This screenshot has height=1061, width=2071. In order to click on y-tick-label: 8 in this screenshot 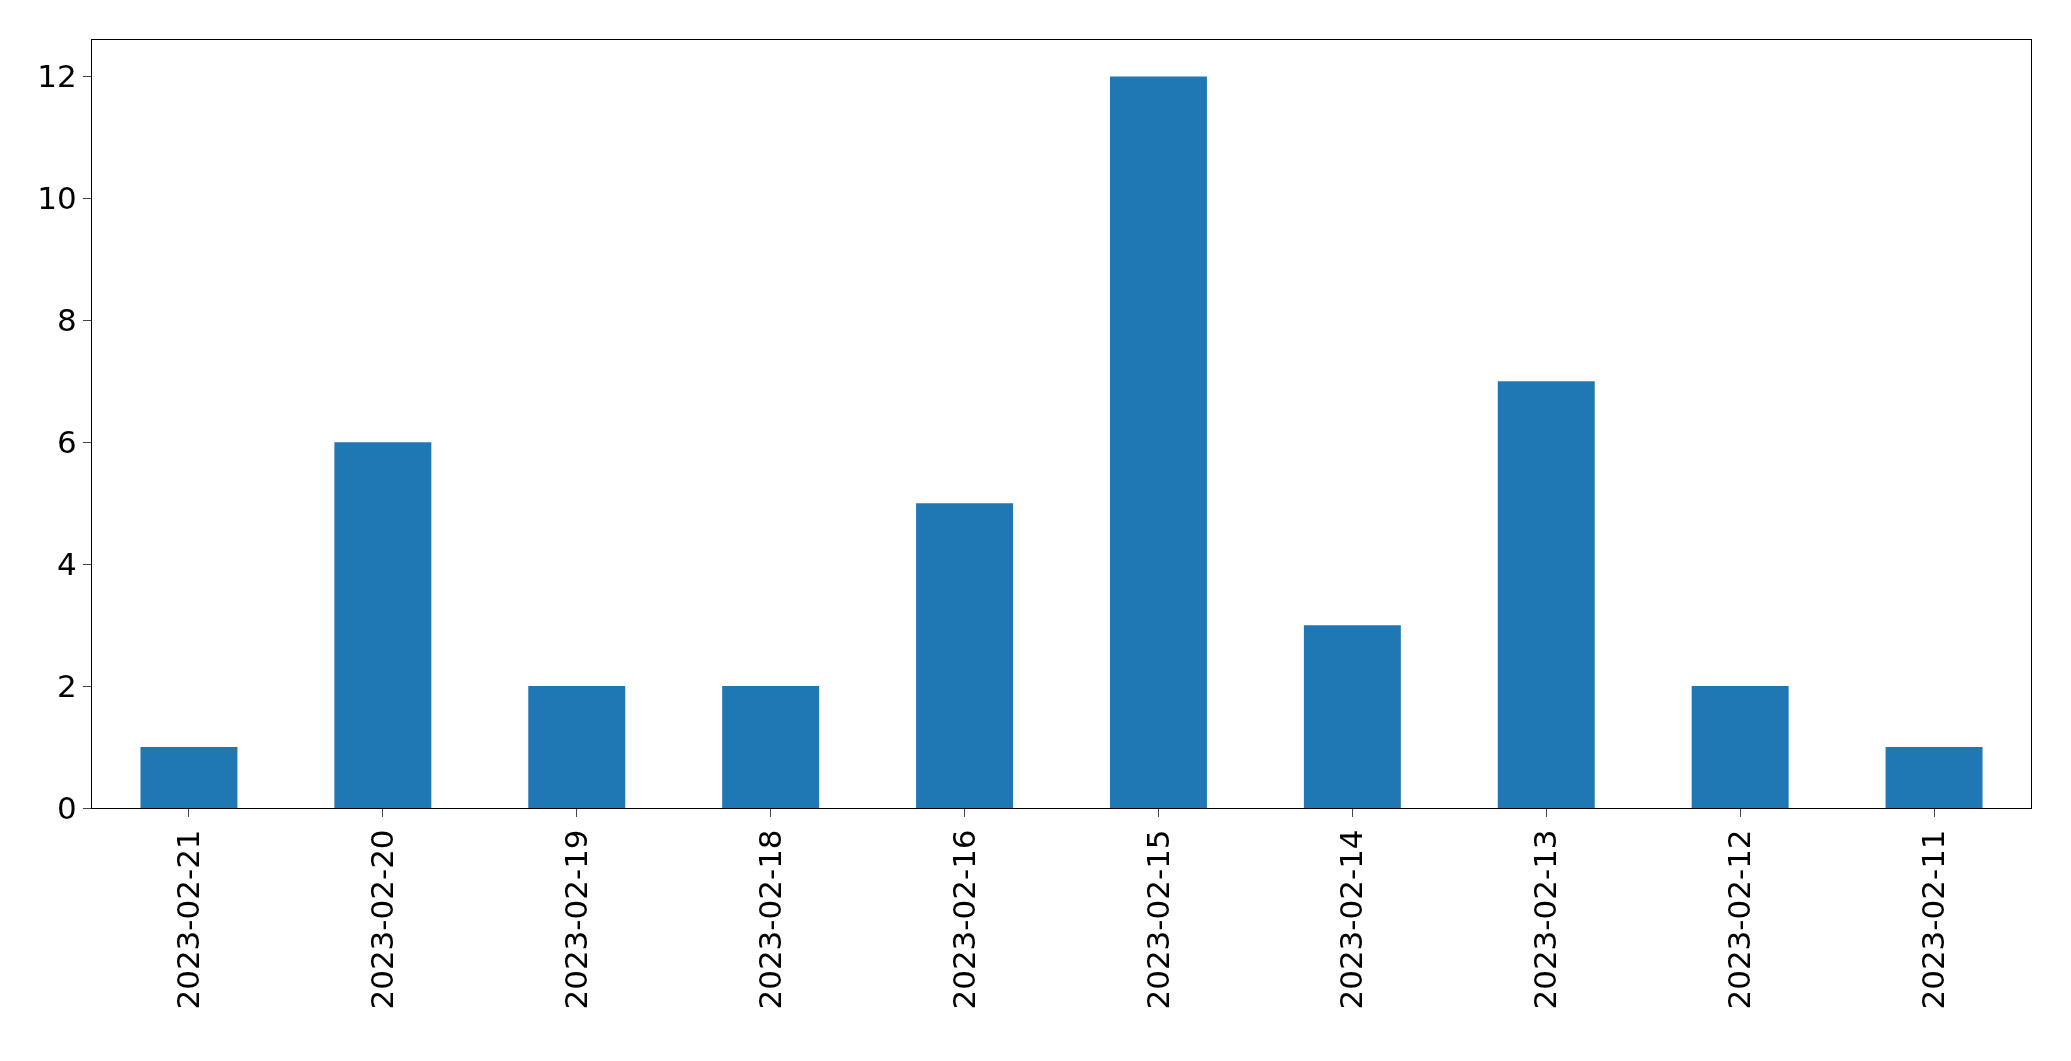, I will do `click(67, 320)`.